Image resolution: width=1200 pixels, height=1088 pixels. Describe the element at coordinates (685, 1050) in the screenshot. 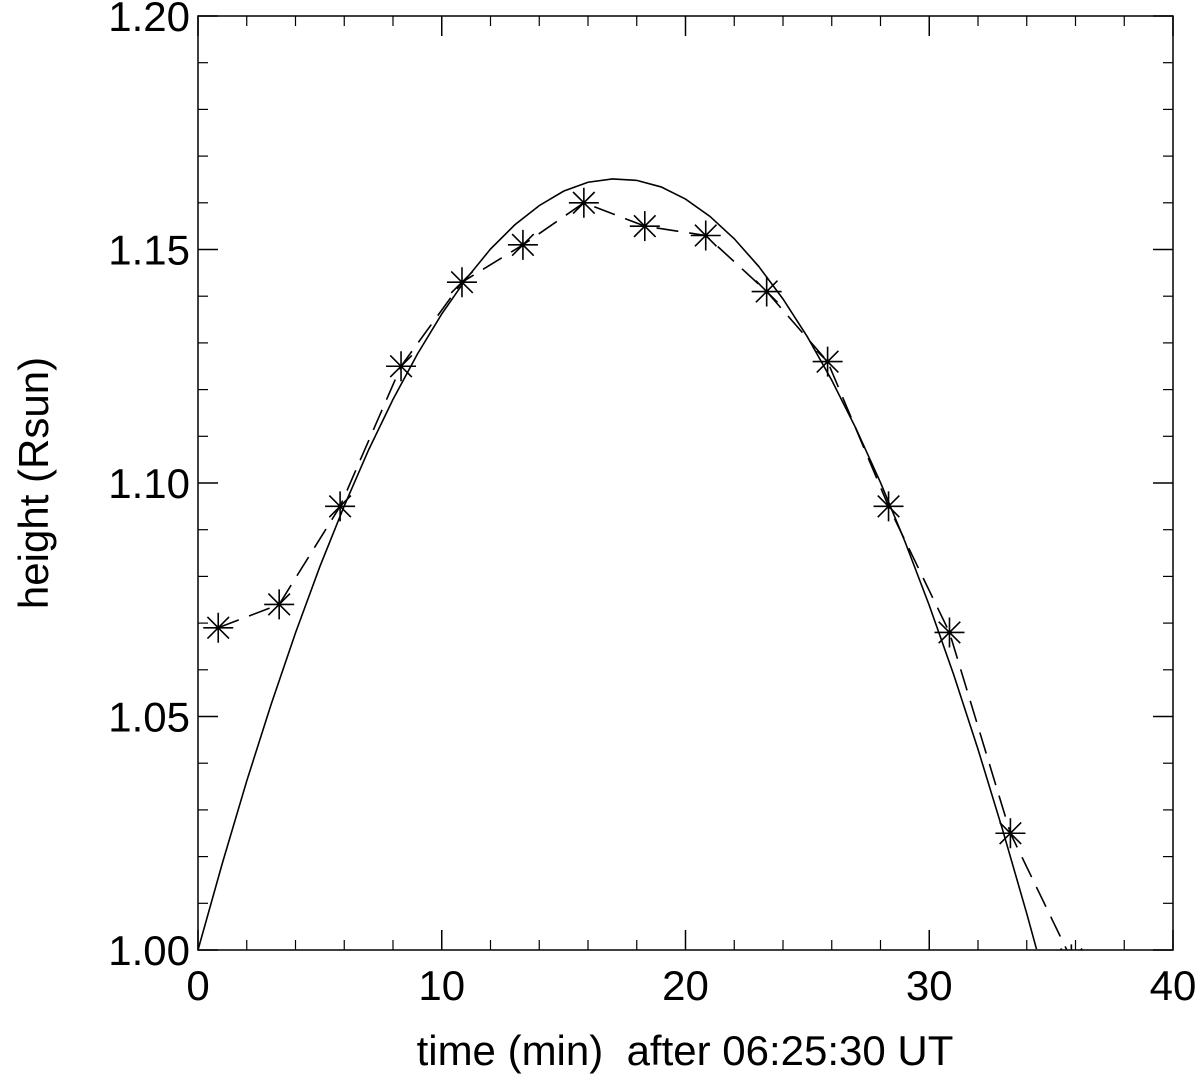

I see `x-axis-label: time (min) after 06:25:30 UT` at that location.